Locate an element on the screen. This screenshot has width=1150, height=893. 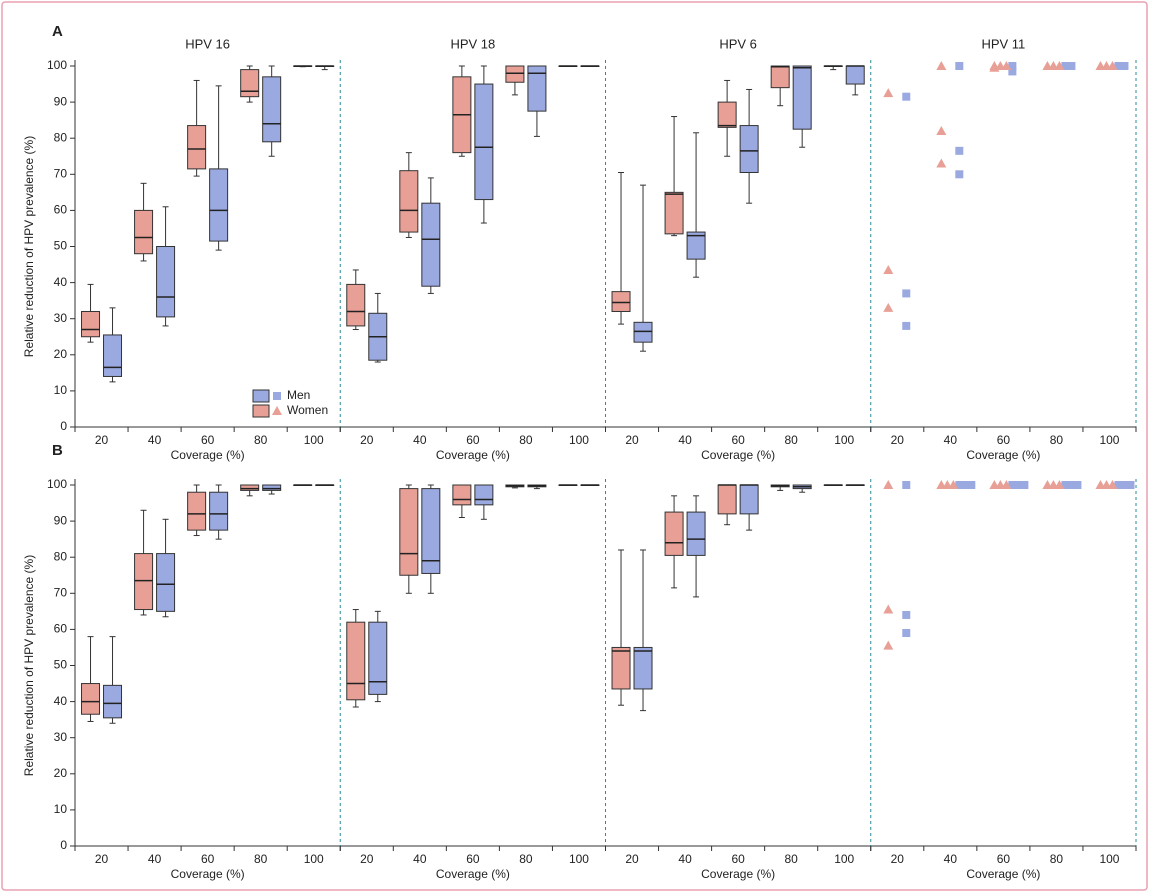
panel-title: HPV 6 is located at coordinates (738, 43).